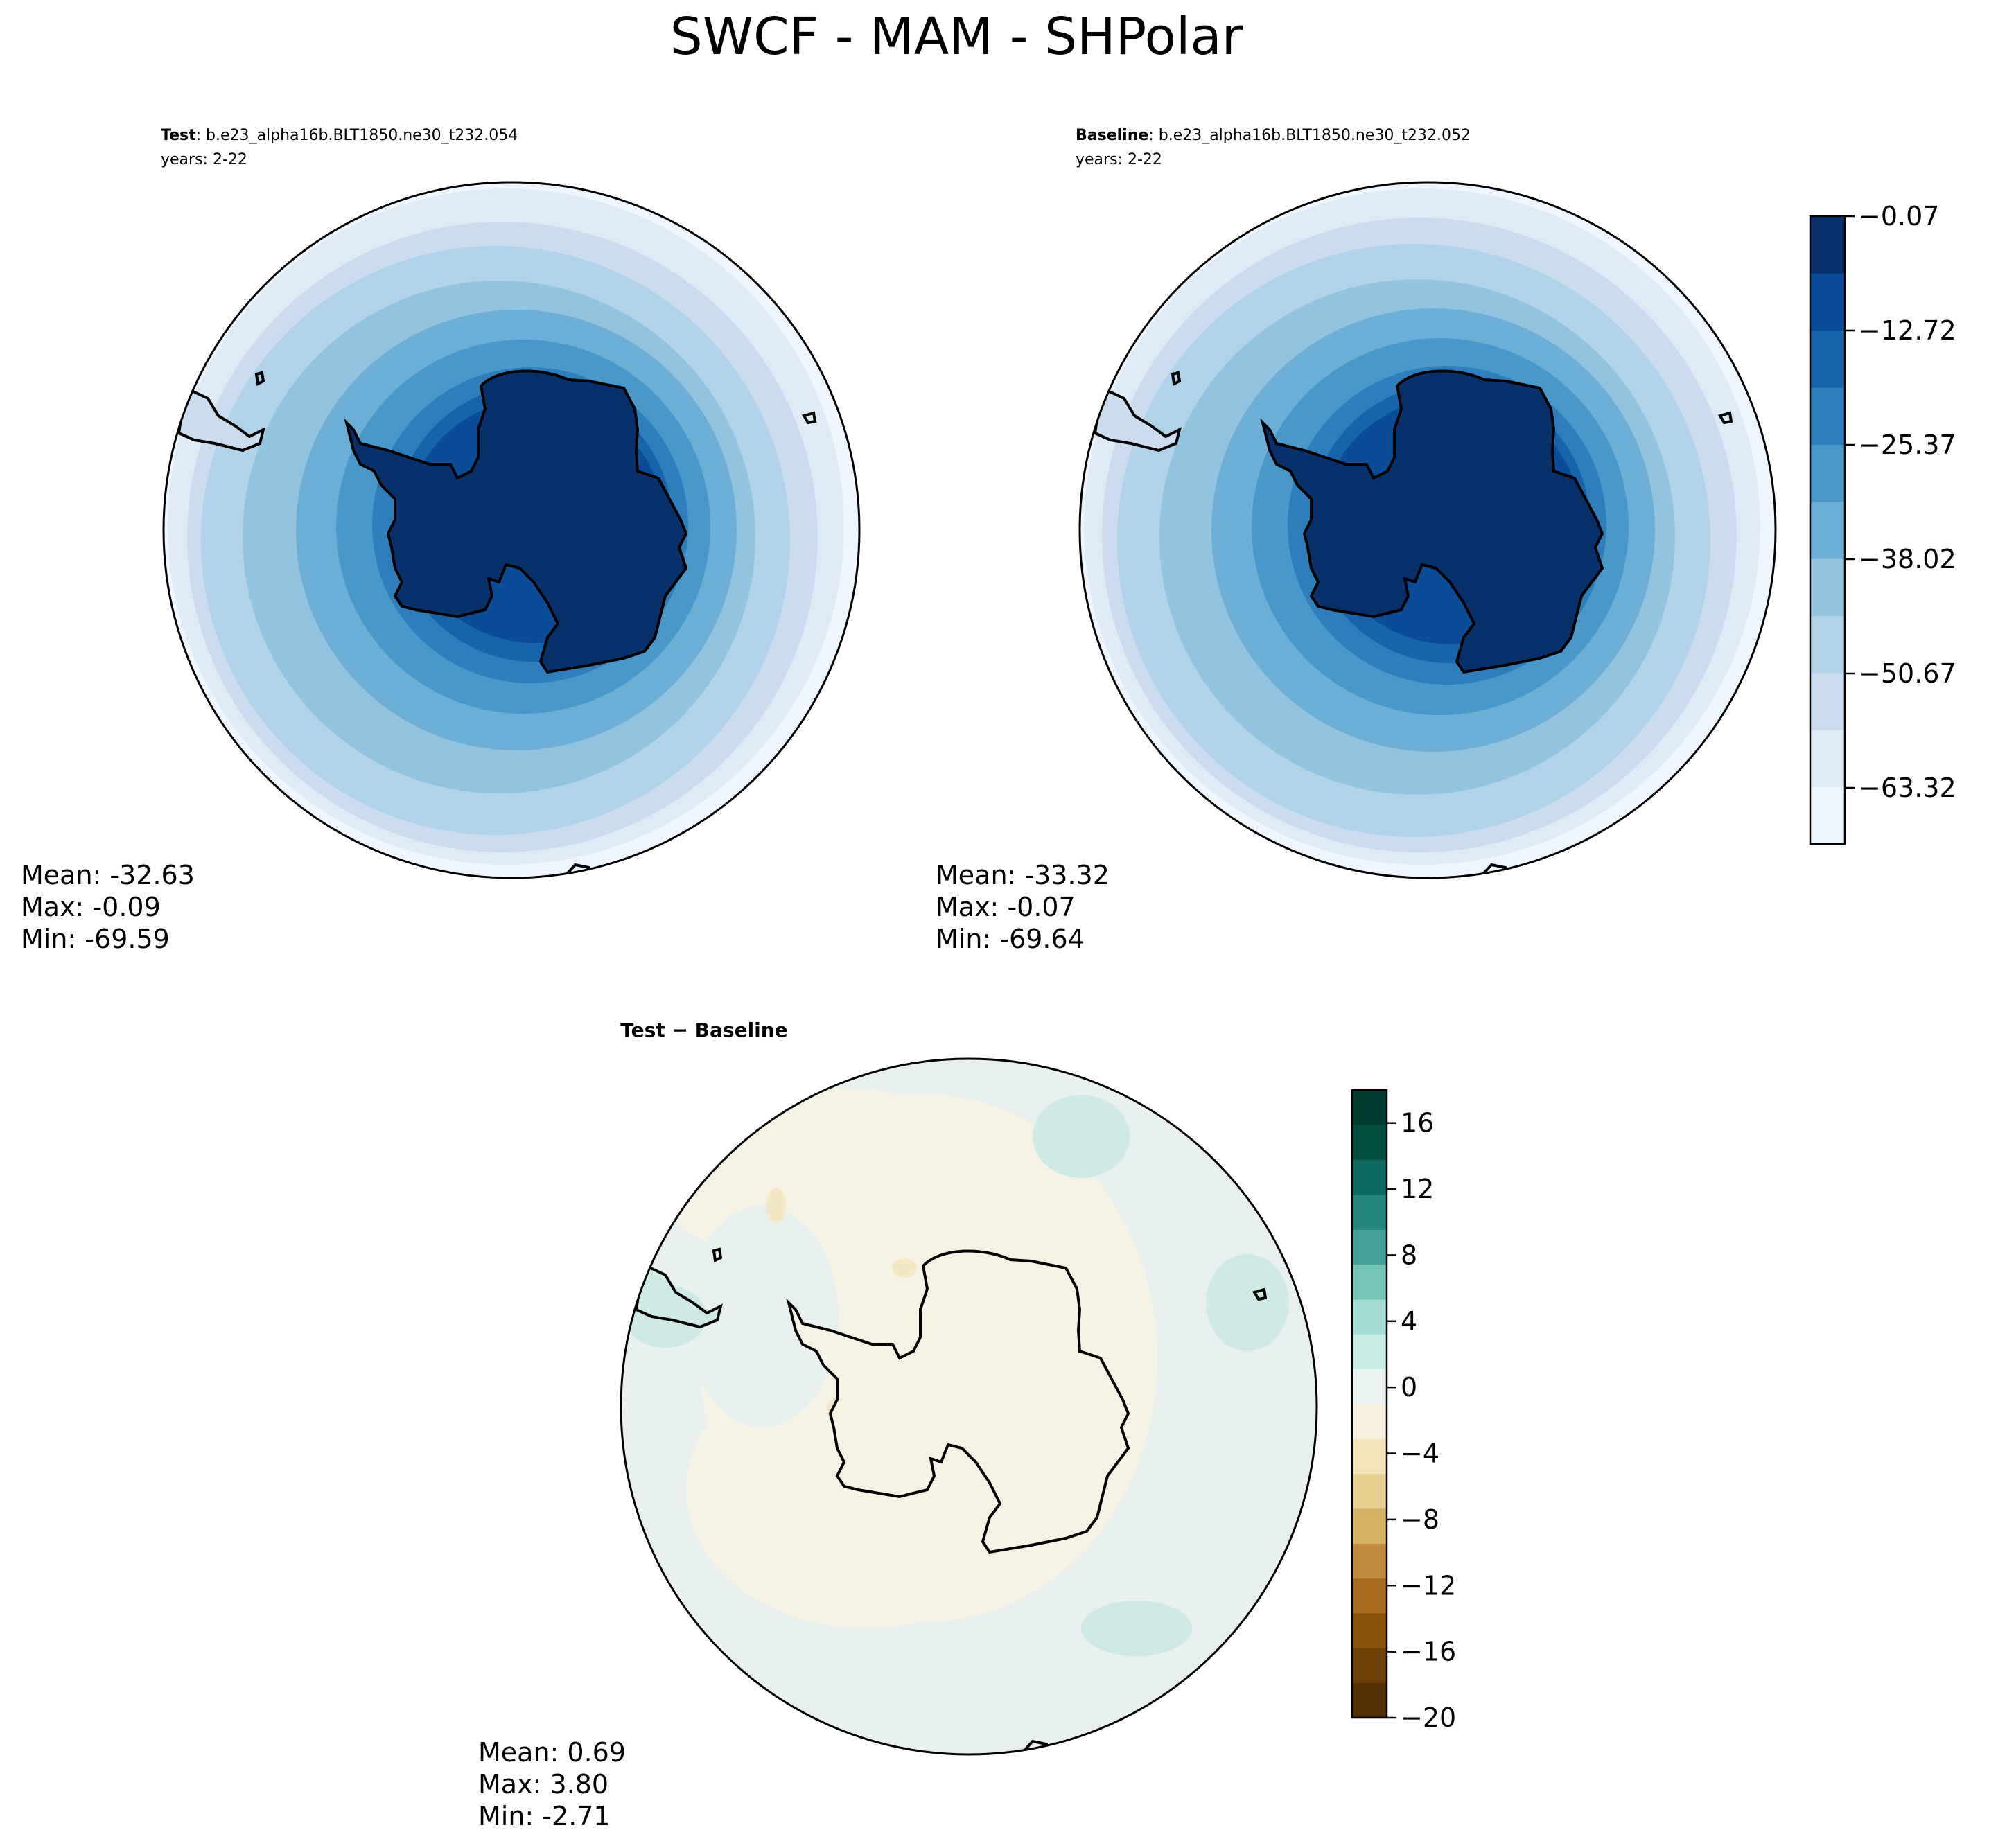  Describe the element at coordinates (204, 159) in the screenshot. I see `test-years: years: 2-22` at that location.